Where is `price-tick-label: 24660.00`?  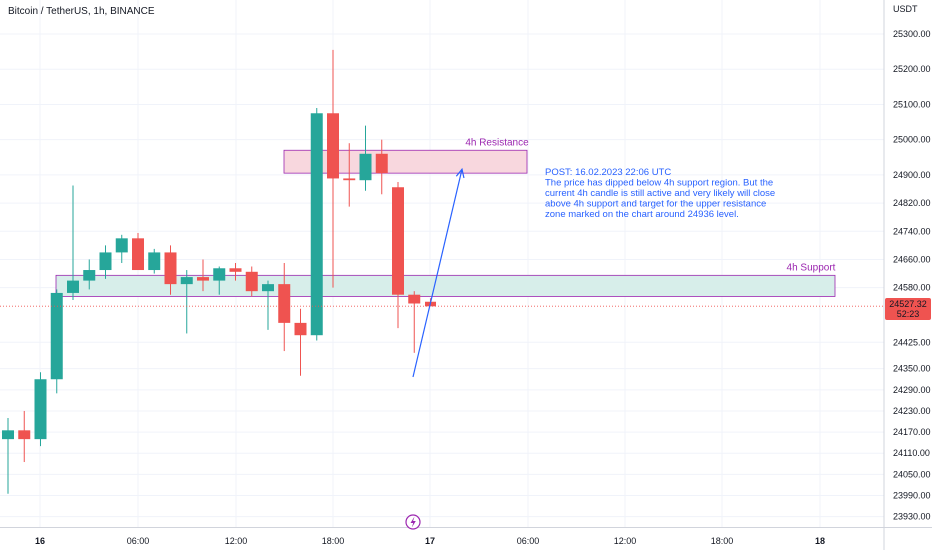 price-tick-label: 24660.00 is located at coordinates (912, 259).